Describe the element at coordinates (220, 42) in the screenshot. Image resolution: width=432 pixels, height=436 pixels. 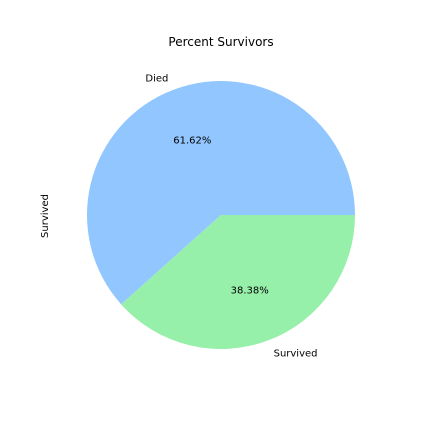
I see `chart-title: Percent Survivors` at that location.